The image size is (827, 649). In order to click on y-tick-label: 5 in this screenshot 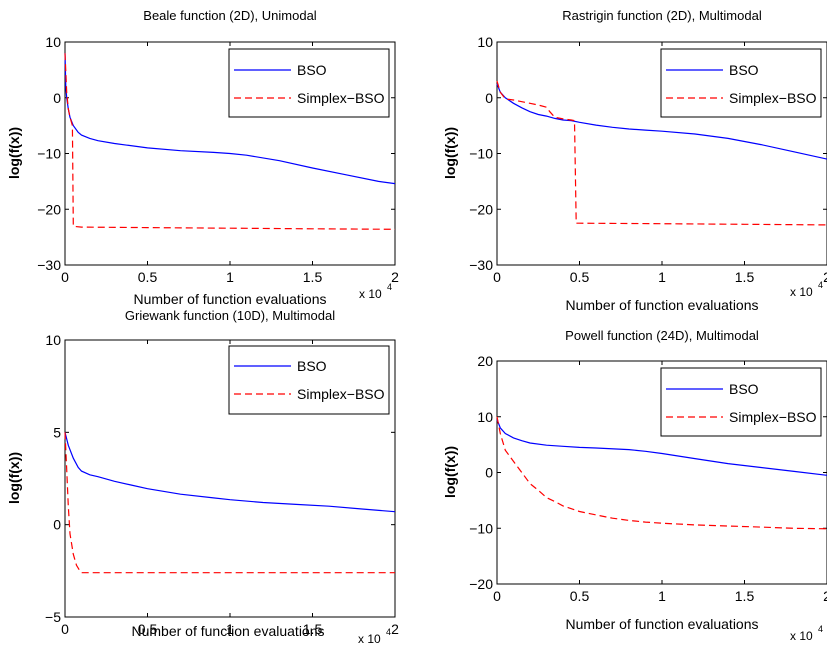, I will do `click(57, 432)`.